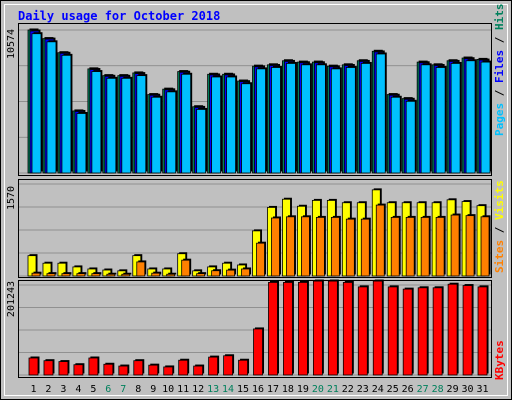  I want to click on x-tick-label-14: 14, so click(228, 389).